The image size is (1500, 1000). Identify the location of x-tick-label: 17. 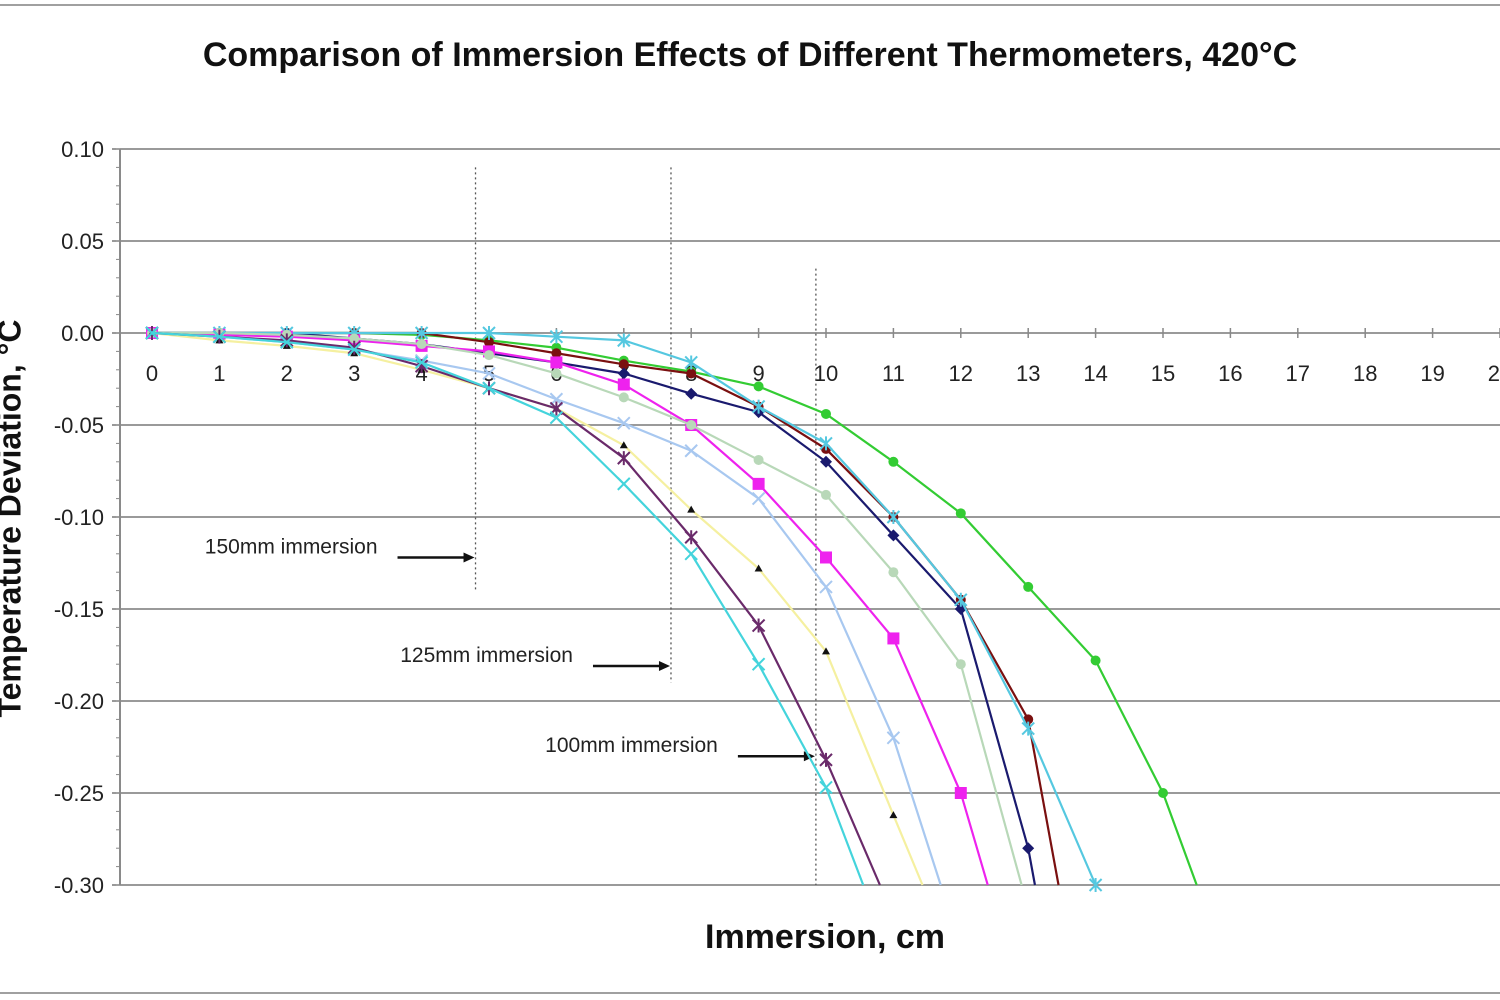
(1298, 373).